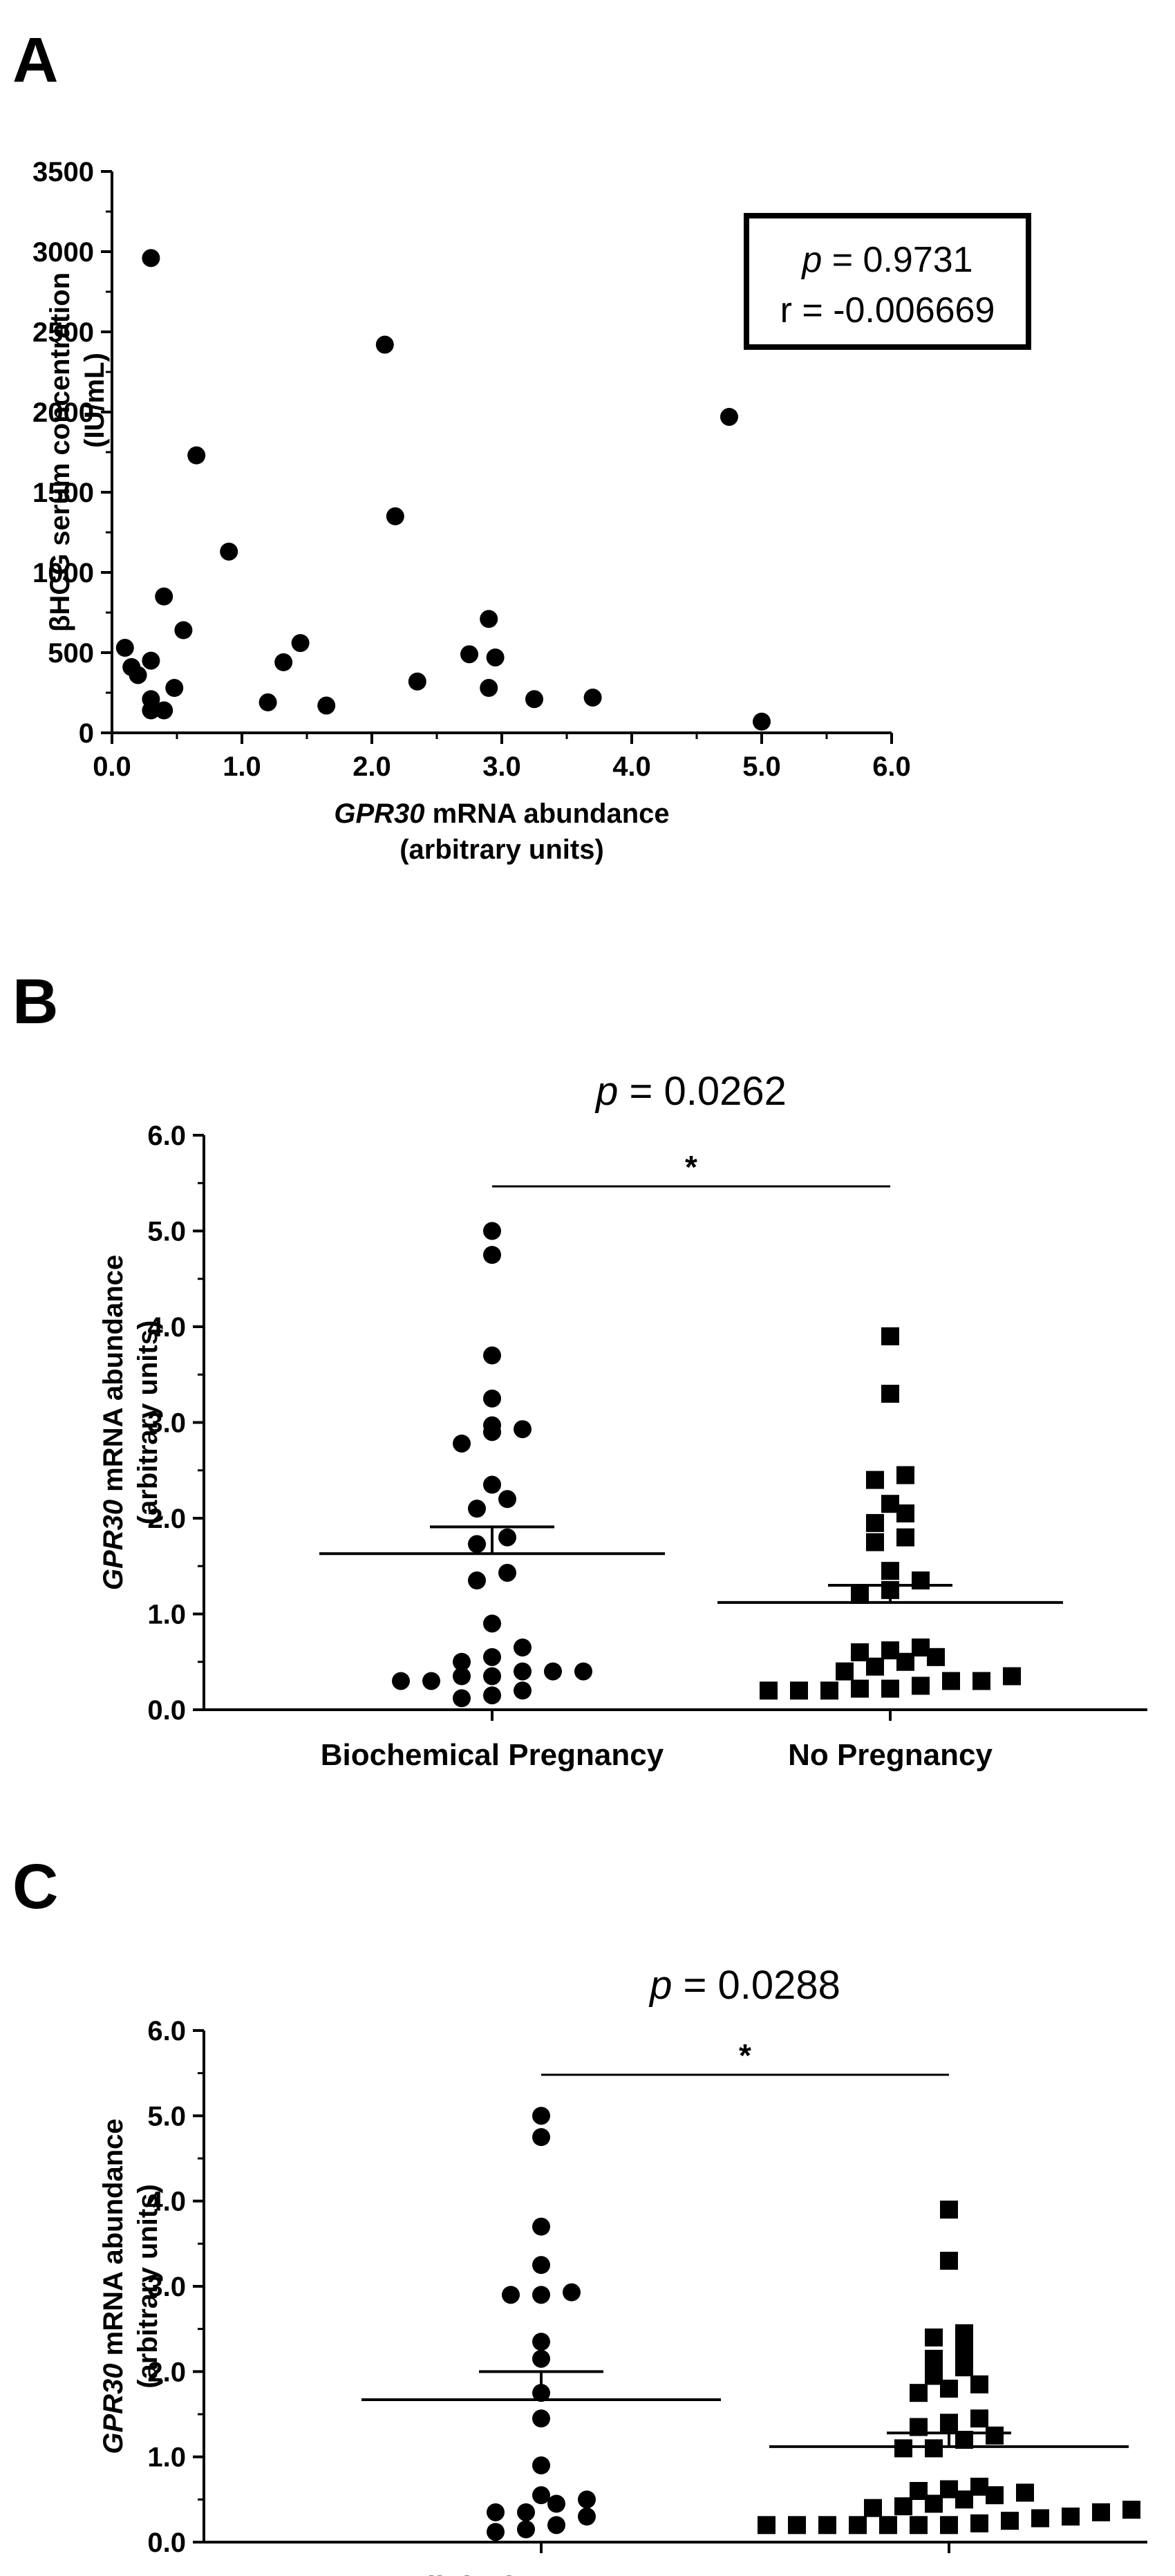  Describe the element at coordinates (35, 1002) in the screenshot. I see `panel-label-b: B` at that location.